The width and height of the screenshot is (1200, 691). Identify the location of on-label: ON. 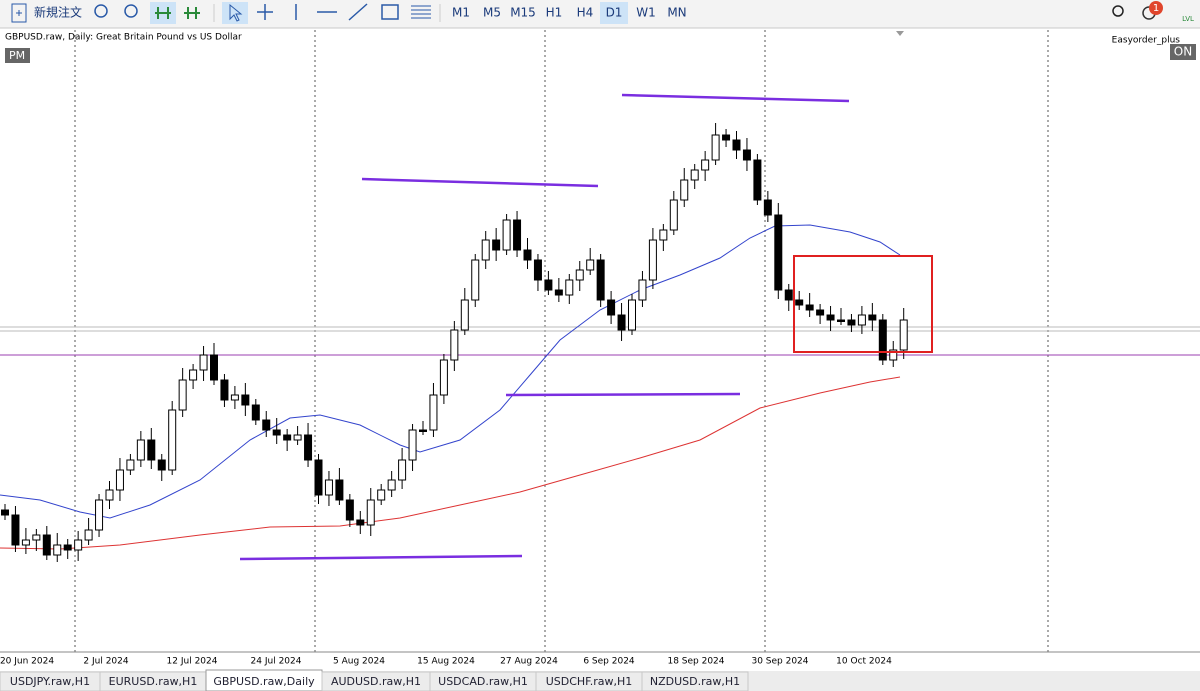
(1183, 52).